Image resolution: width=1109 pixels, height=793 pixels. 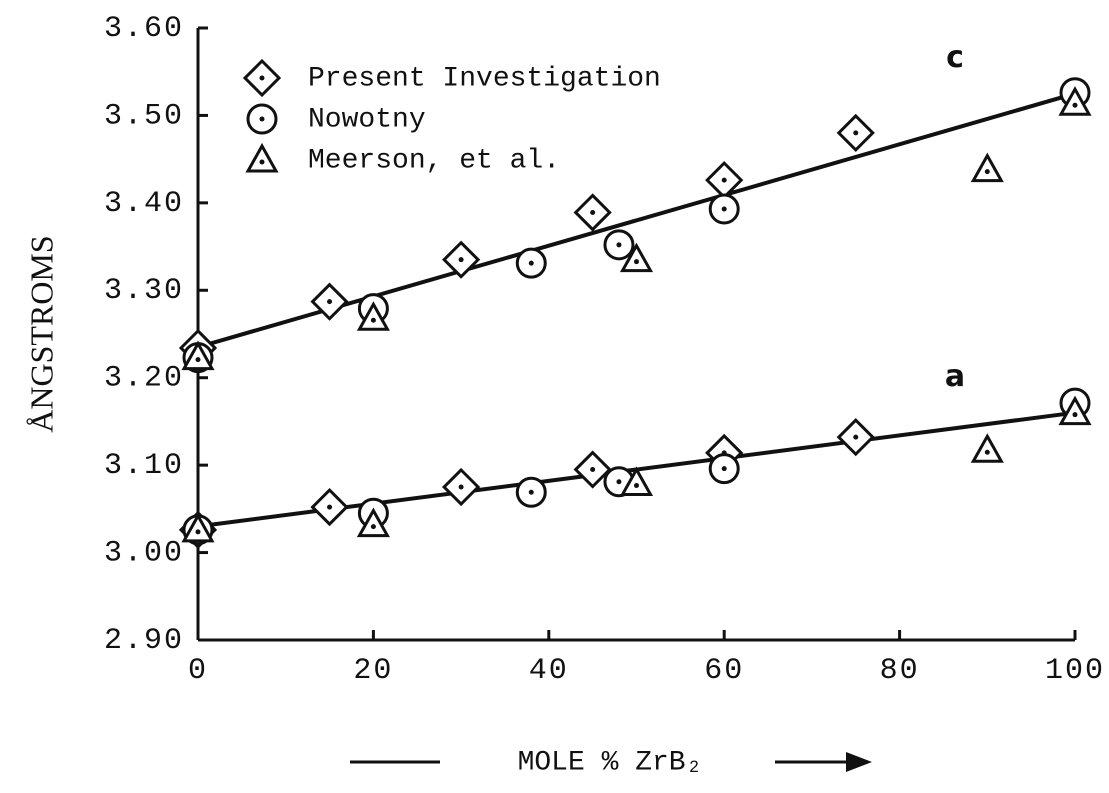 What do you see at coordinates (41, 333) in the screenshot?
I see `y-axis-label: ÅNGSTROMS` at bounding box center [41, 333].